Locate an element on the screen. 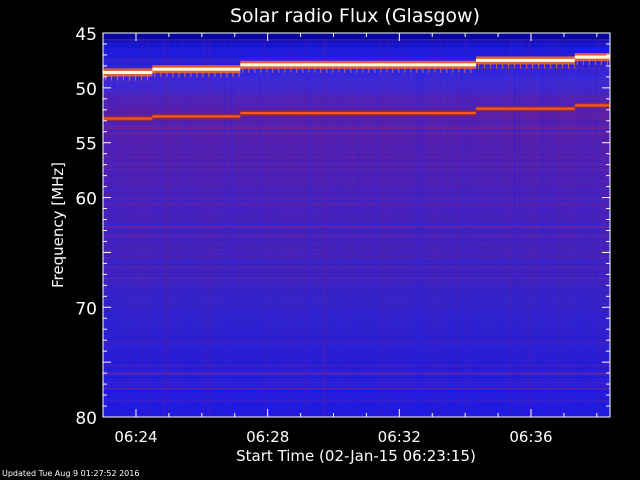 This screenshot has width=640, height=480. updated-timestamp: Updated Tue Aug 9 01:27:52 2016 is located at coordinates (71, 473).